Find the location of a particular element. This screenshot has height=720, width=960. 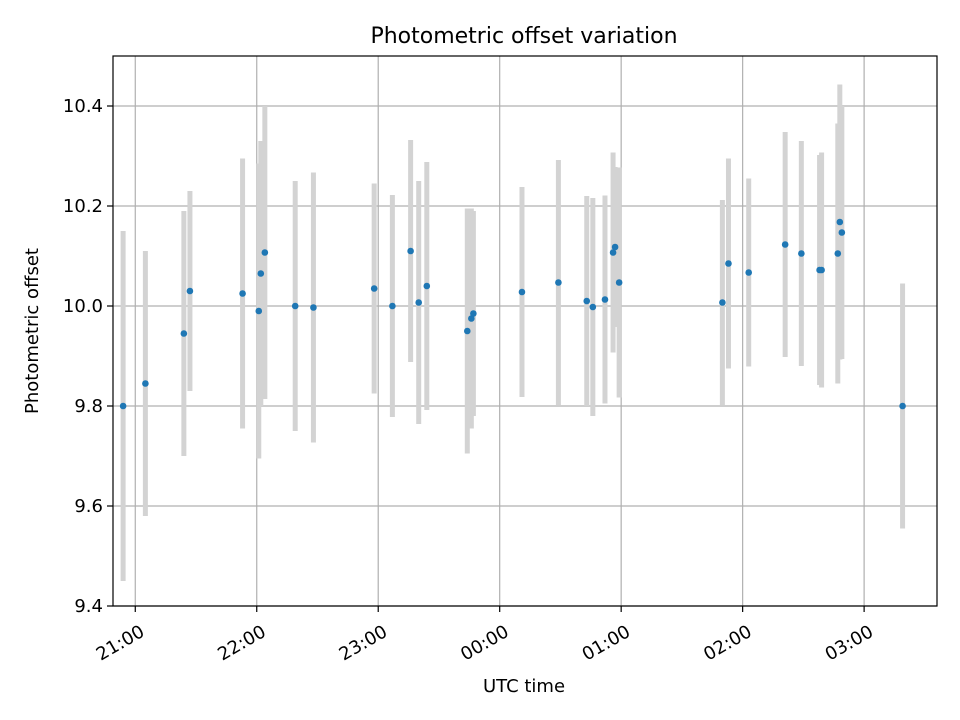

y-axis-label: Photometric offset is located at coordinates (32, 331).